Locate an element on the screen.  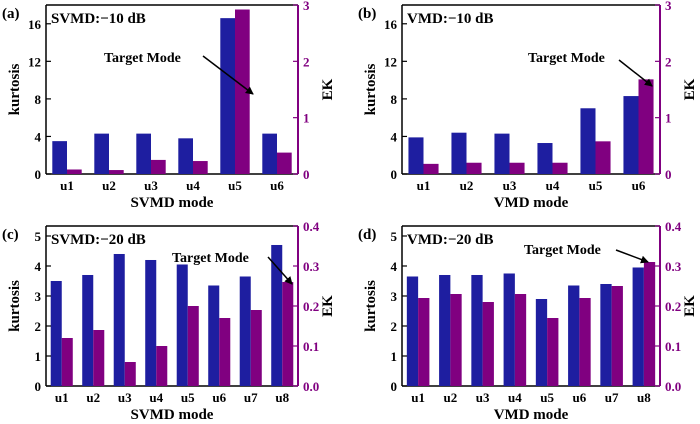
condition-label: SVMD:−10 dB is located at coordinates (98, 19).